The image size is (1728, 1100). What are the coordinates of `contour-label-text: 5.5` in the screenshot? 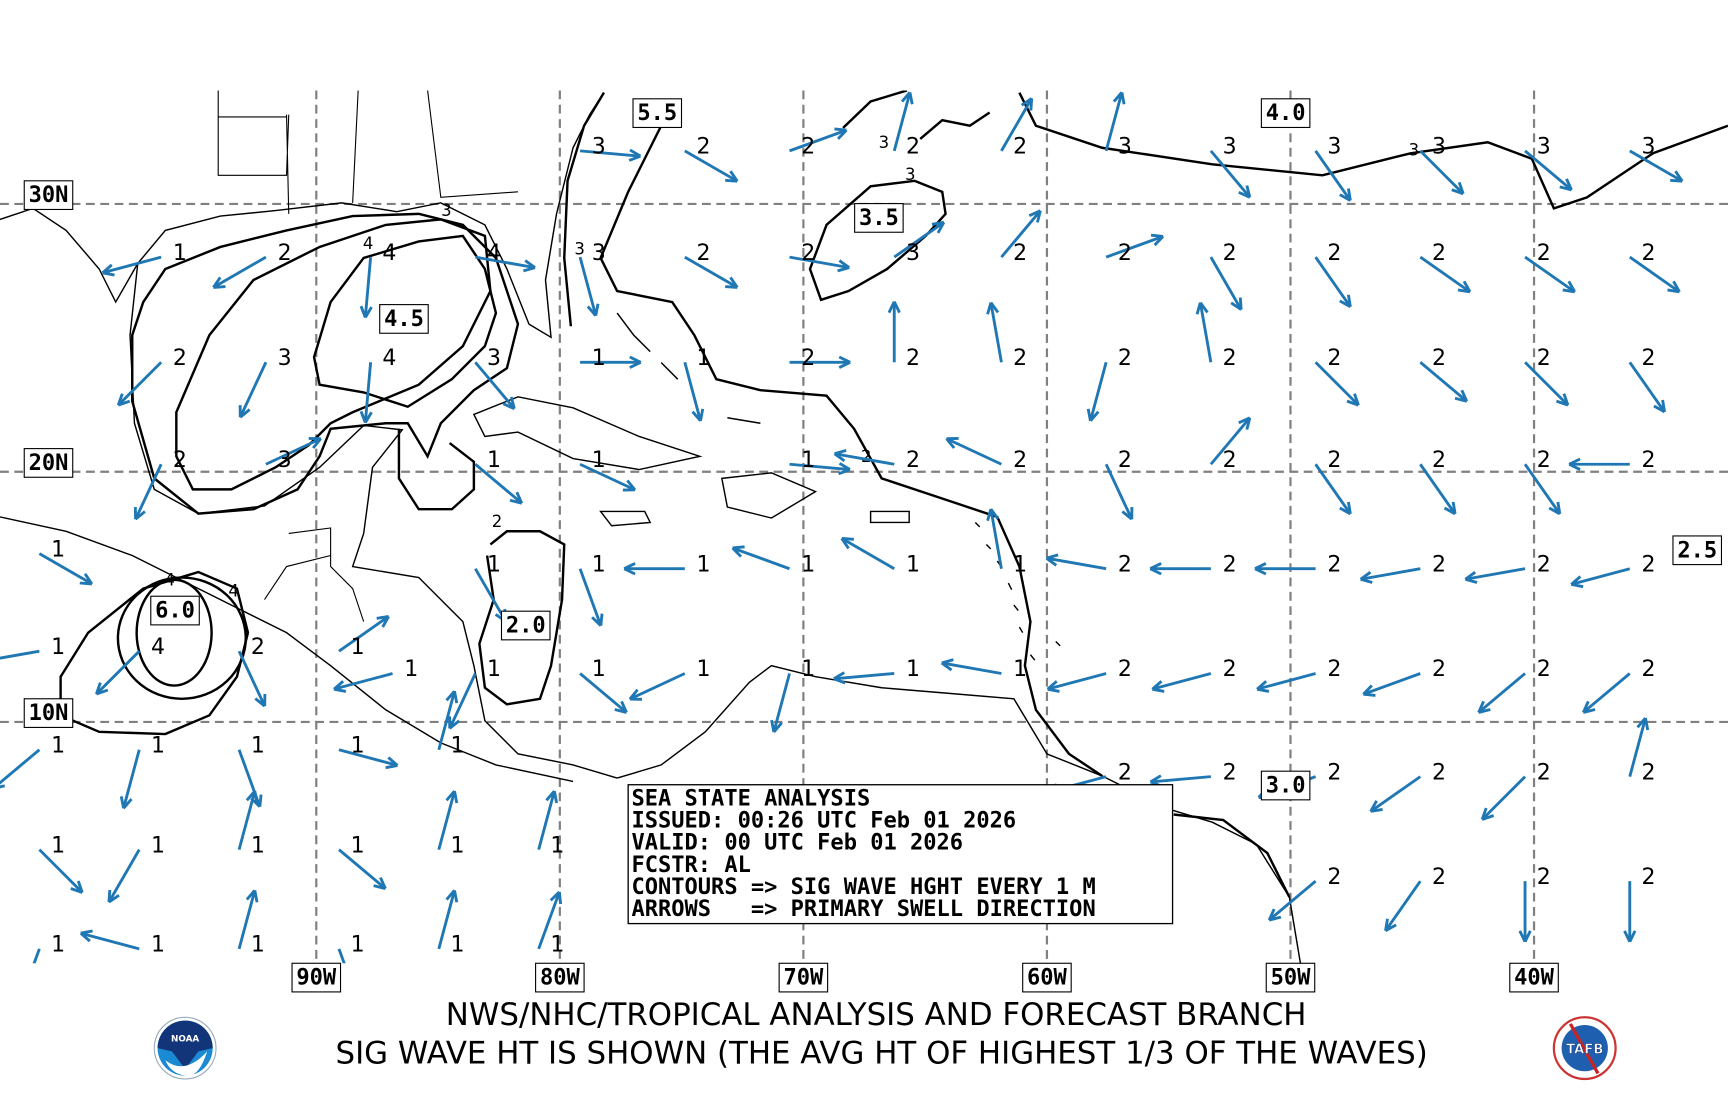 It's located at (657, 113).